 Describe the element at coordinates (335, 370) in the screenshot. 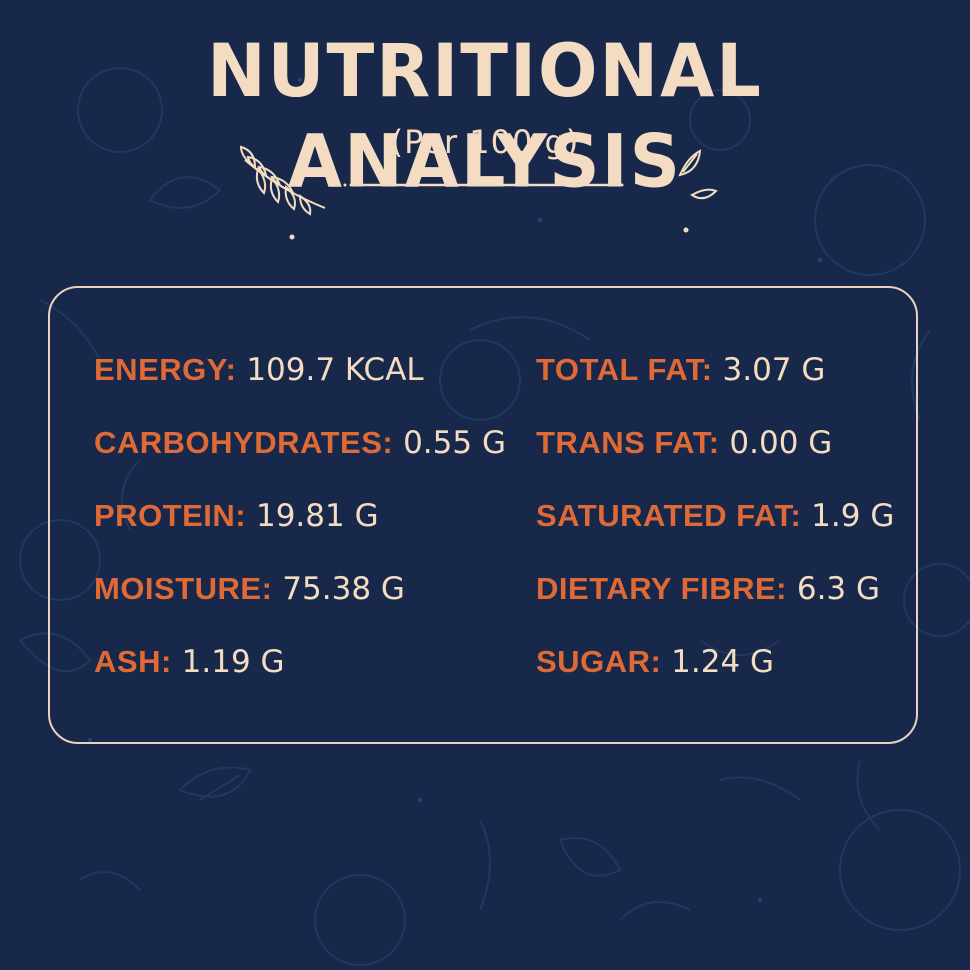

I see `nutrient-value: 109.7 KCAL` at that location.